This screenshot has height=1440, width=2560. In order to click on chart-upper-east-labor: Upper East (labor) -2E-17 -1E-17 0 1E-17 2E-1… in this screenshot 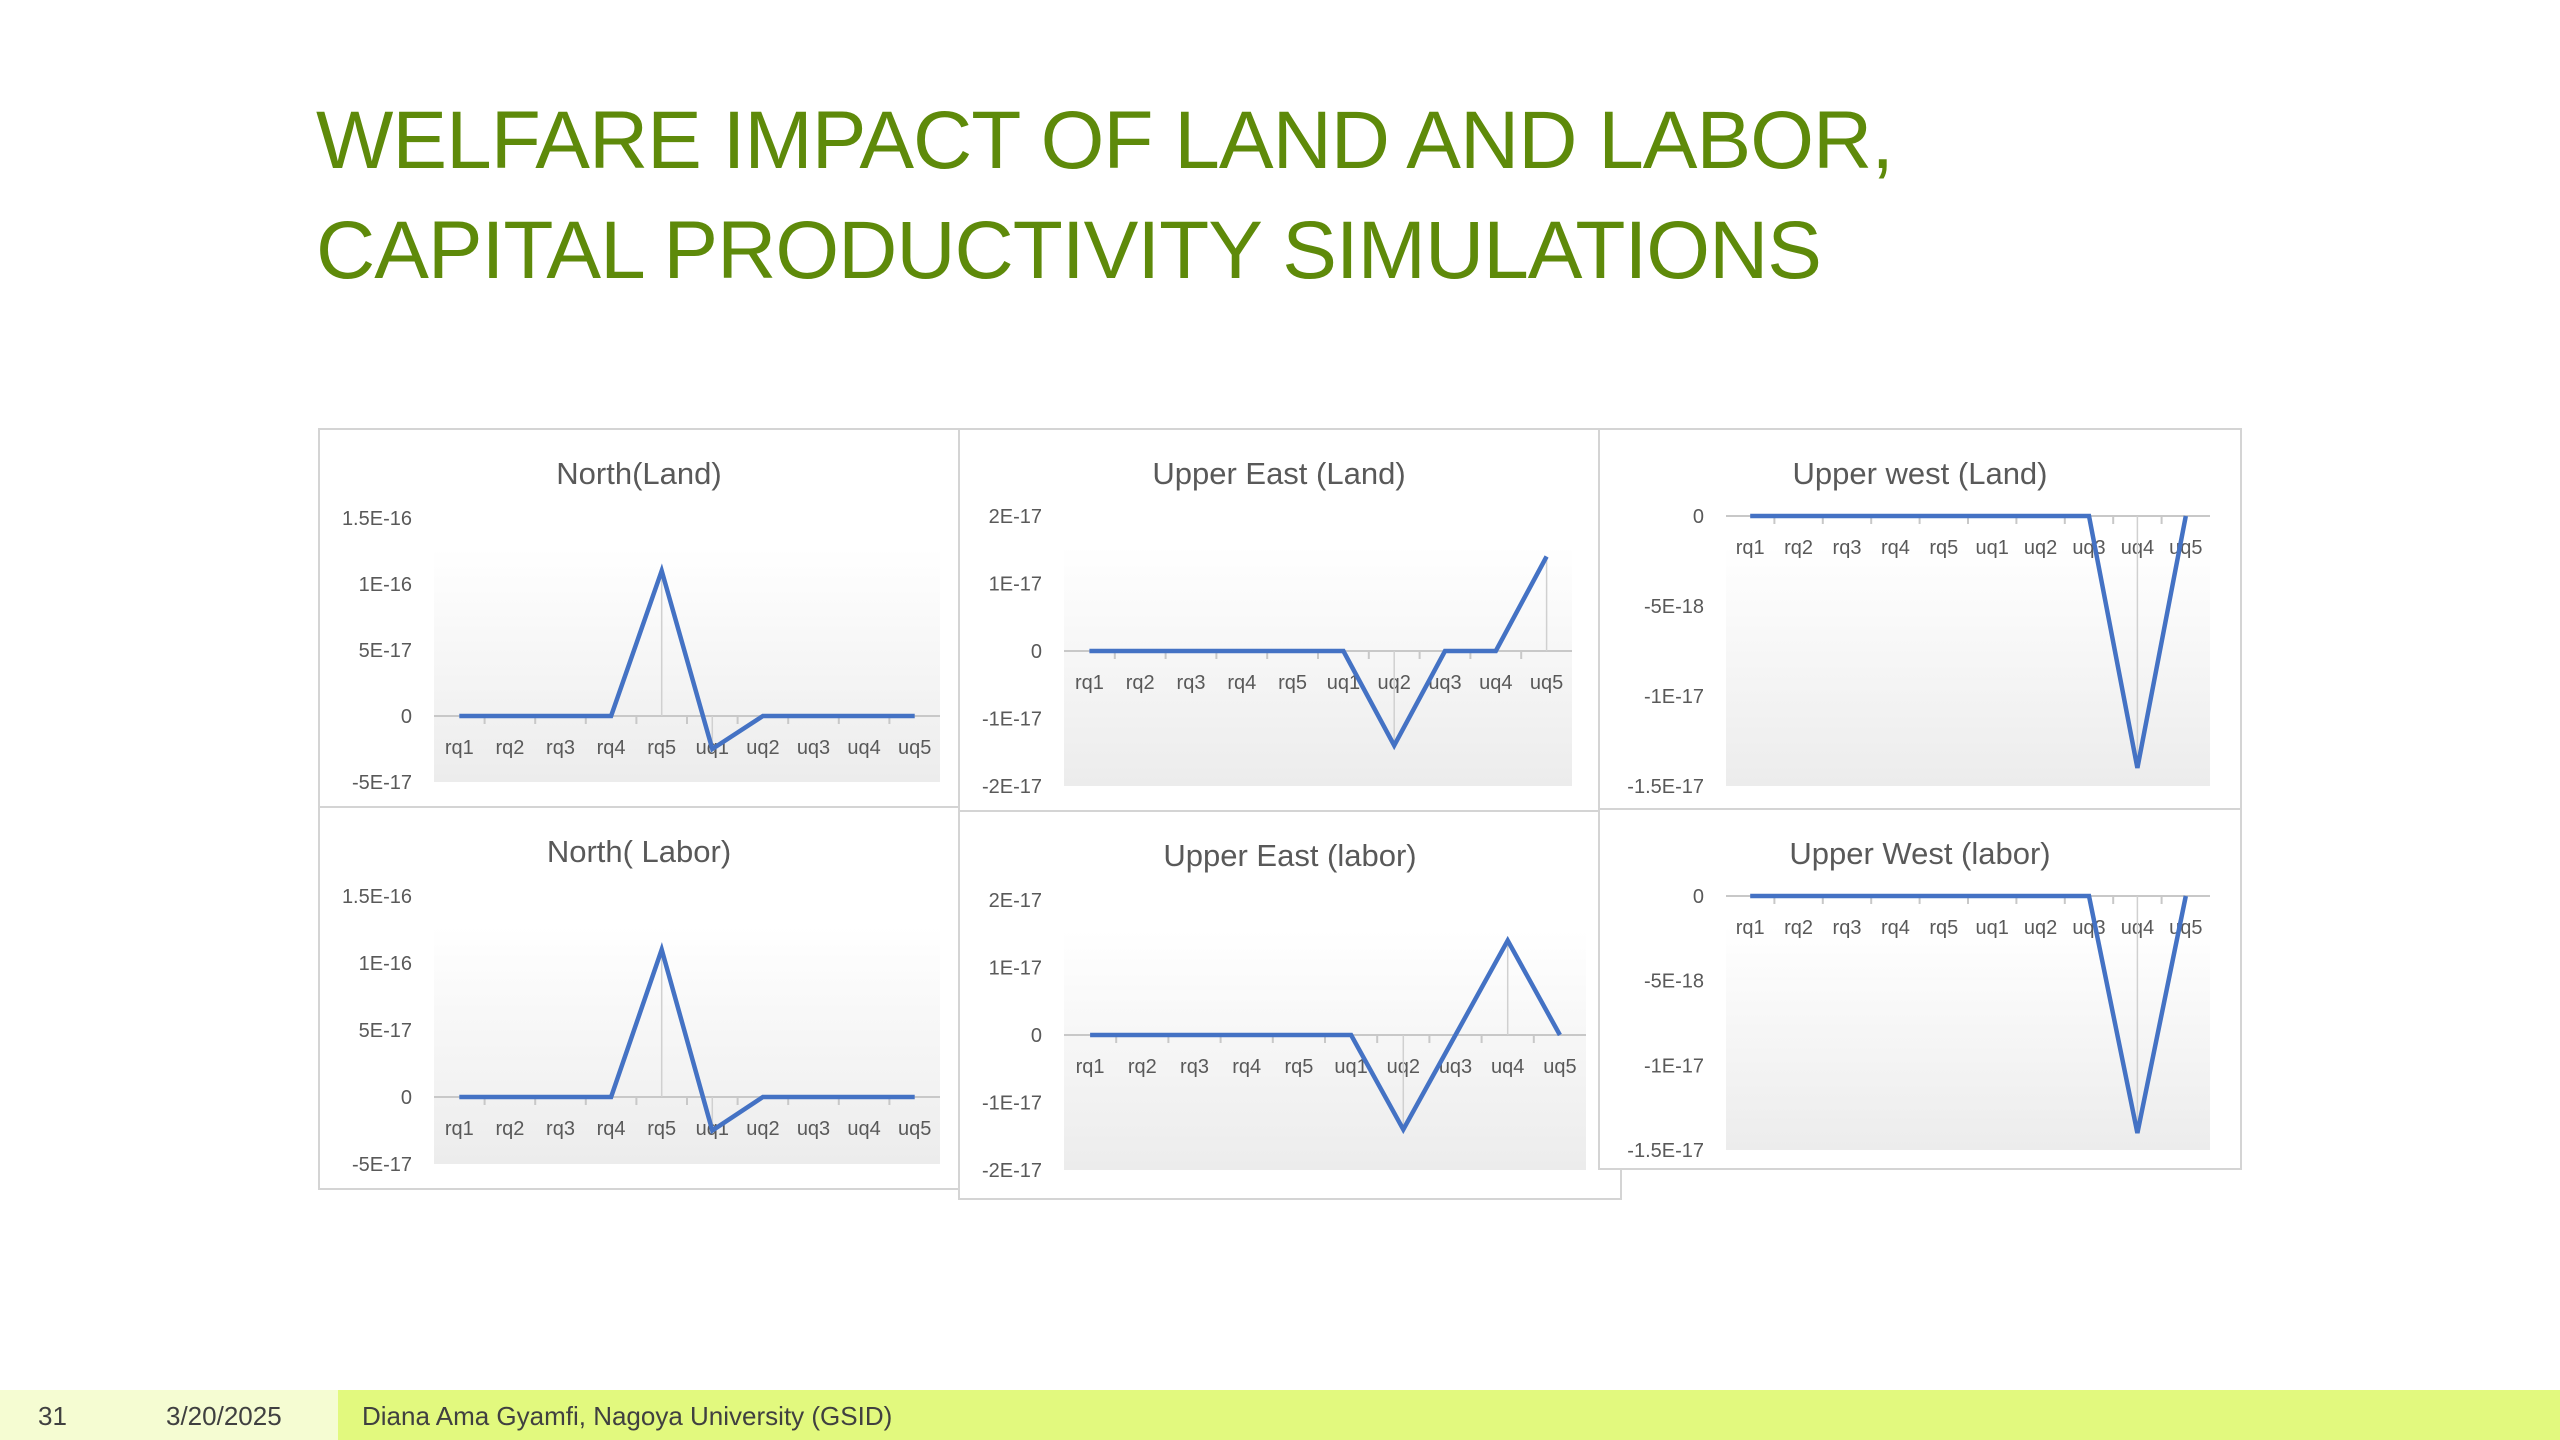, I will do `click(1290, 1005)`.